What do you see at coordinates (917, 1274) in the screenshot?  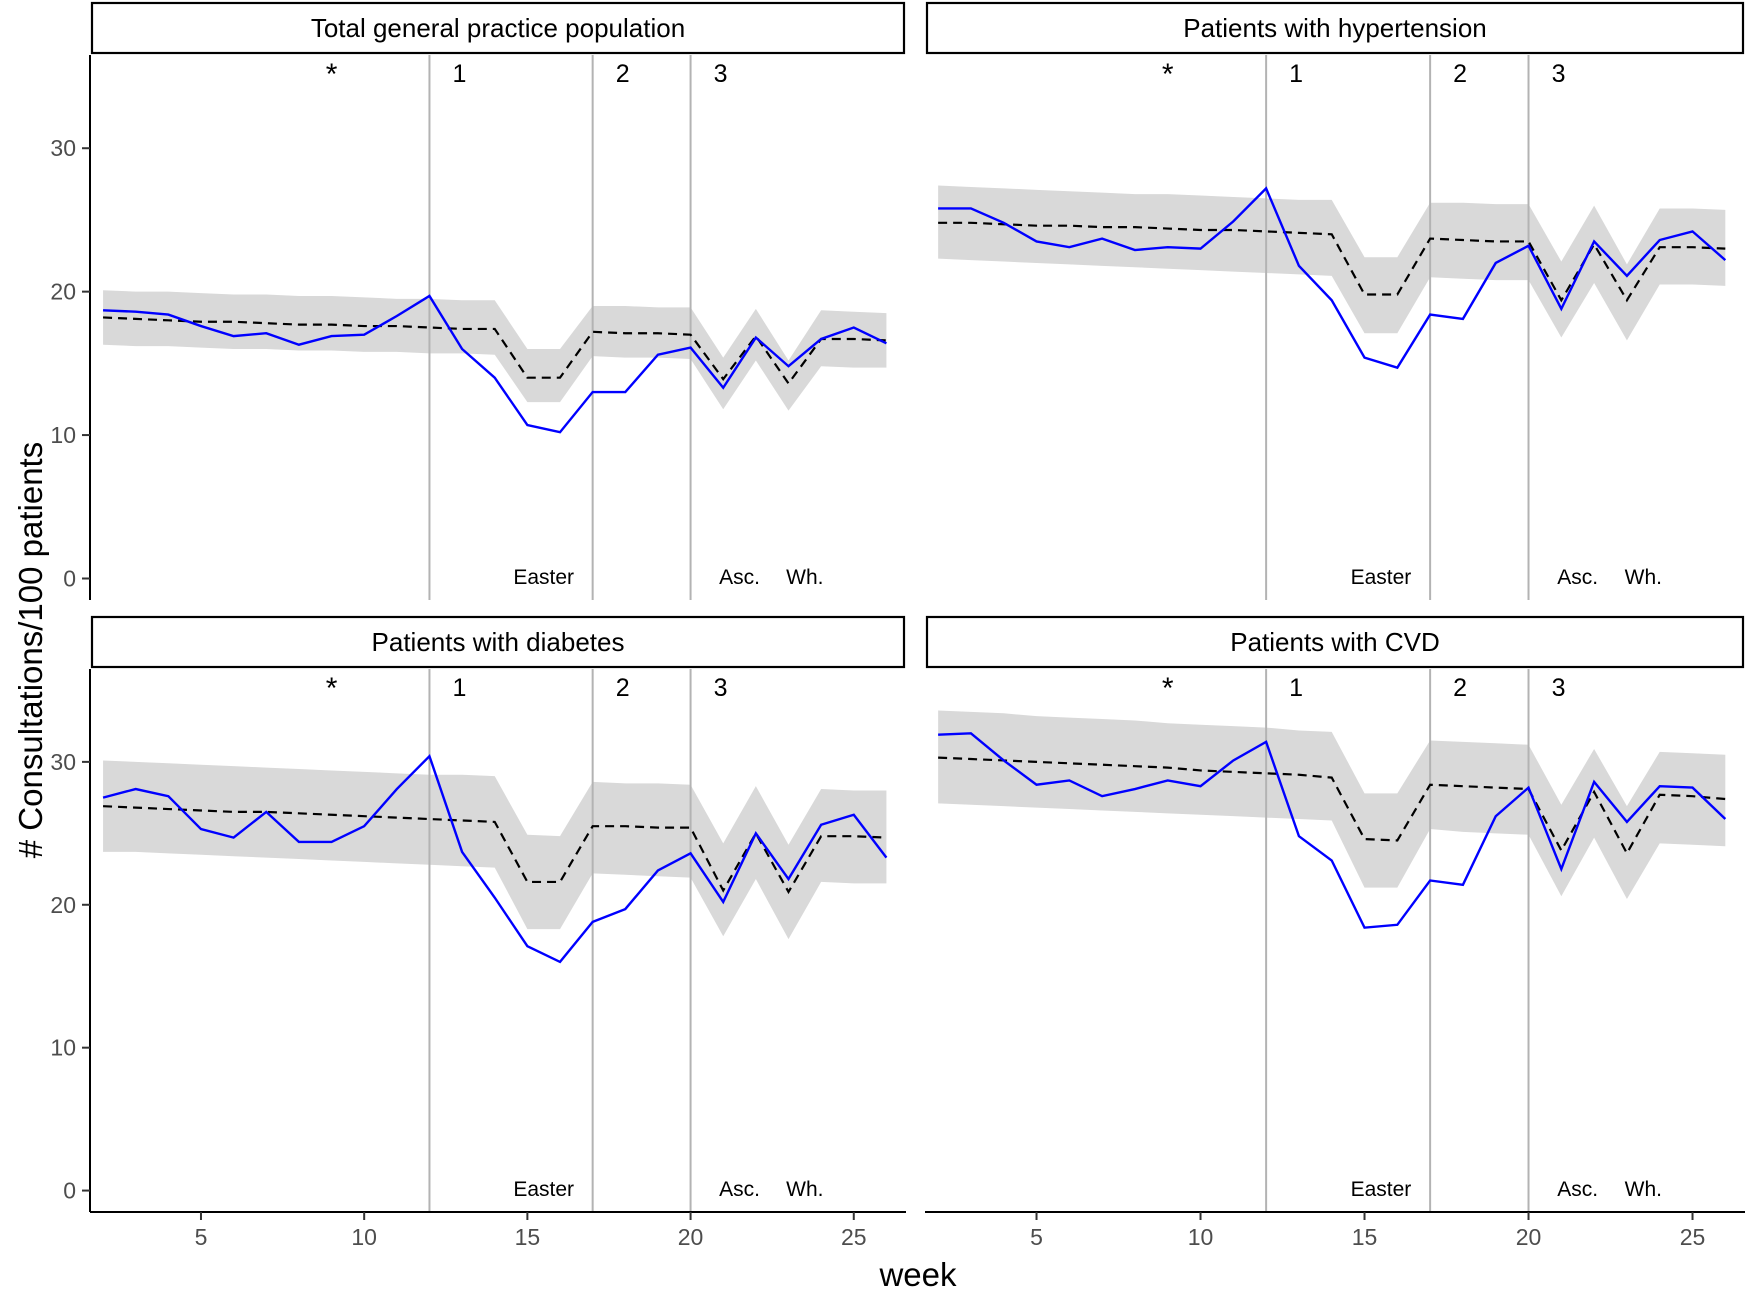 I see `x-axis-title: week` at bounding box center [917, 1274].